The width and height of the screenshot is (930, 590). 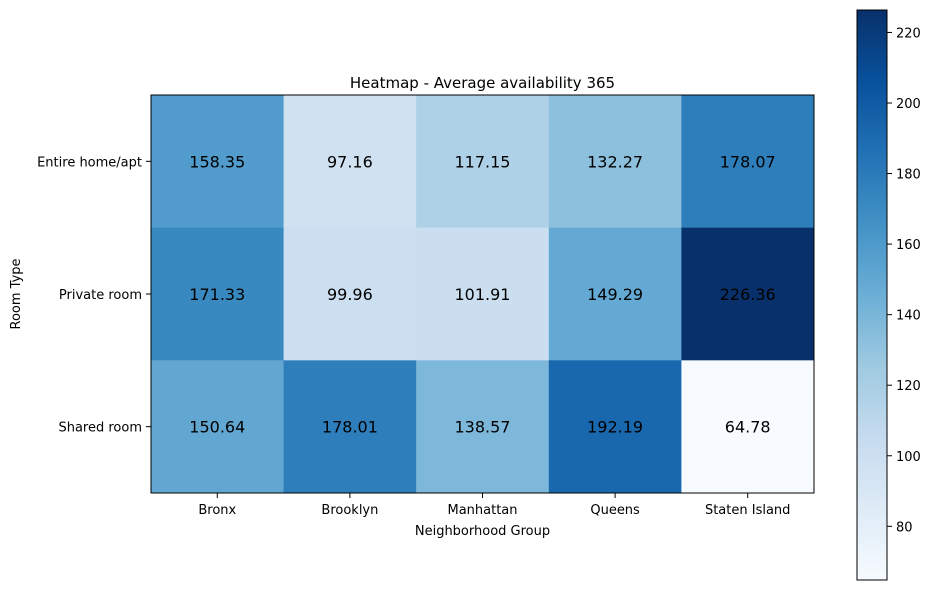 I want to click on colorbar-tick-label: 80, so click(x=904, y=527).